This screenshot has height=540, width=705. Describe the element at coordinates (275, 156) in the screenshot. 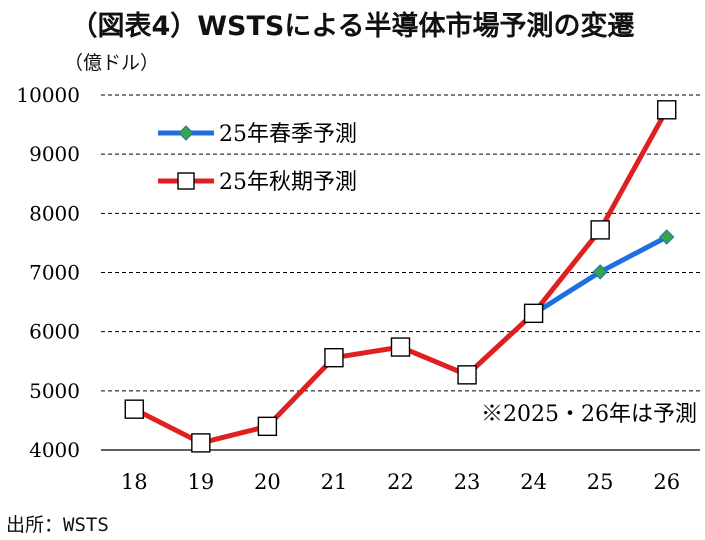

I see `legend: 25年春季予測 25年秋期予測` at that location.